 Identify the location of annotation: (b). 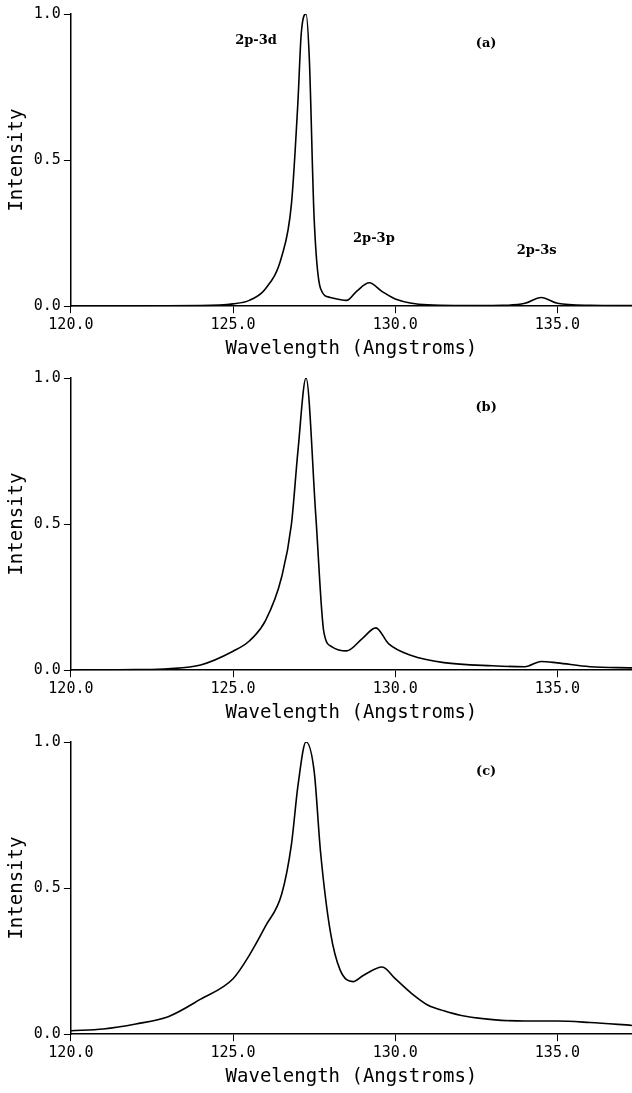
(486, 406).